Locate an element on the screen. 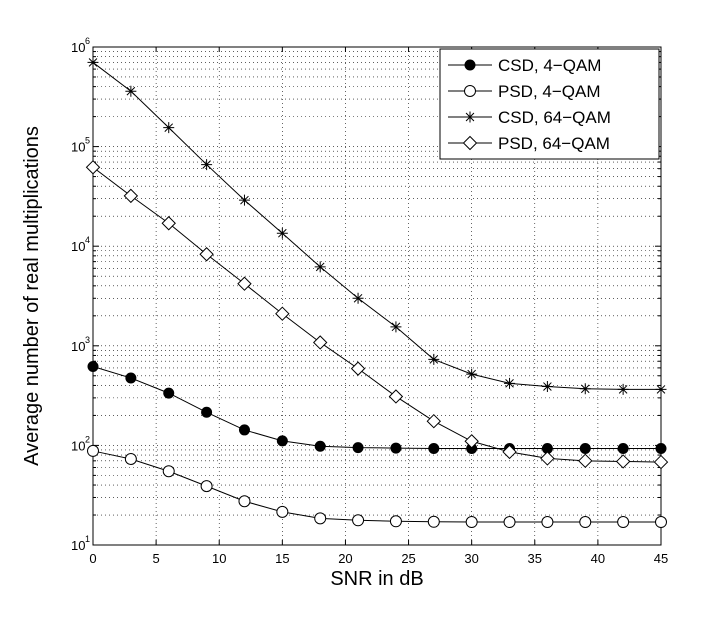 This screenshot has height=620, width=722. y-tick-label: 10 2 is located at coordinates (80, 443).